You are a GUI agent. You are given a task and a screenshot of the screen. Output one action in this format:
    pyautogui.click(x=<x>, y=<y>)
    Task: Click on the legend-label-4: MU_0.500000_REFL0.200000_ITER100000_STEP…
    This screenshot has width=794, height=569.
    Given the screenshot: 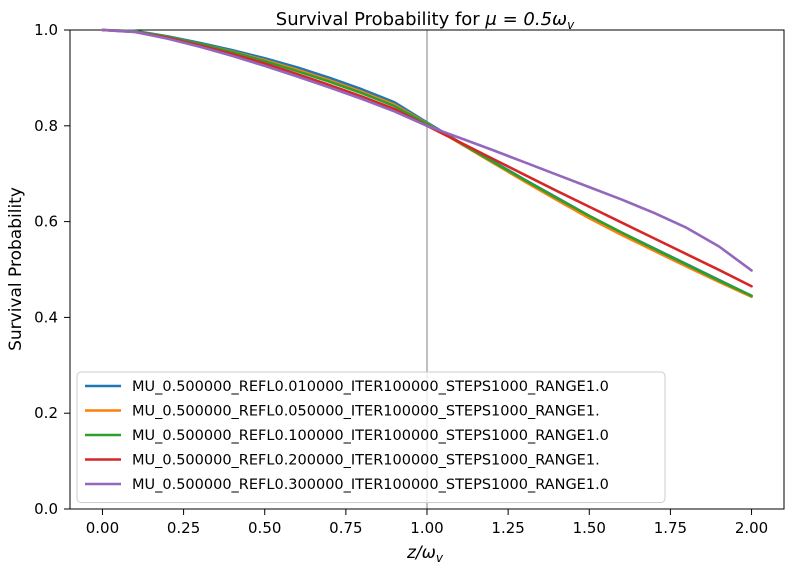 What is the action you would take?
    pyautogui.click(x=366, y=461)
    